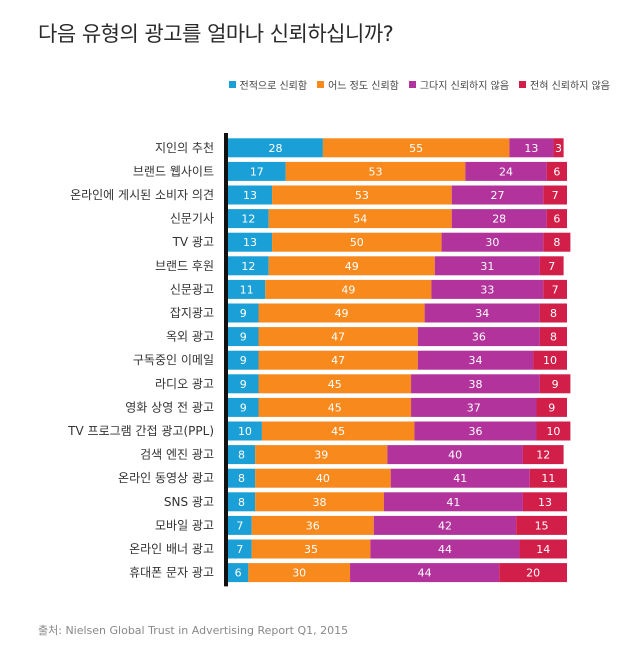  Describe the element at coordinates (184, 266) in the screenshot. I see `category-label: 브랜드 후원` at that location.